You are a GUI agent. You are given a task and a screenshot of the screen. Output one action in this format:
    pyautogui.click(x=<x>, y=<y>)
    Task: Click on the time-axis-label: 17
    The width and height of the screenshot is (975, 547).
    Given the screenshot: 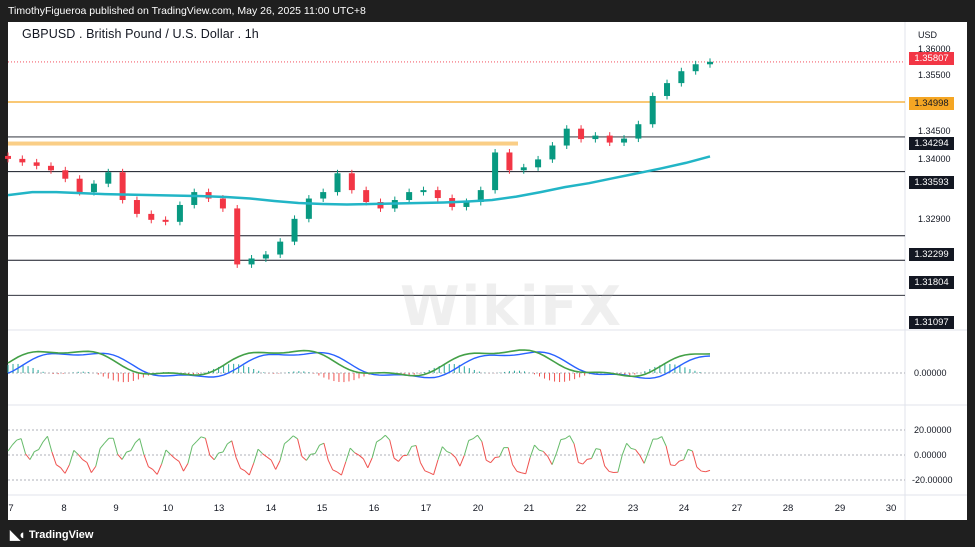 What is the action you would take?
    pyautogui.click(x=426, y=508)
    